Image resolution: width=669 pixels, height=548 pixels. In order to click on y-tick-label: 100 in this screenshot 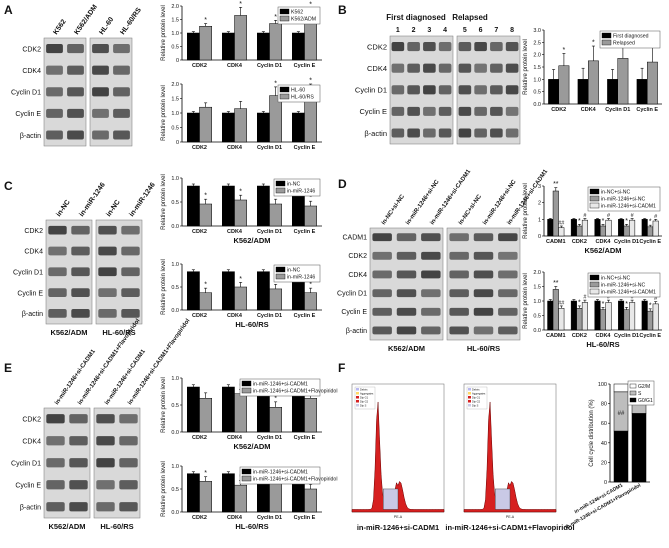, I will do `click(602, 385)`.